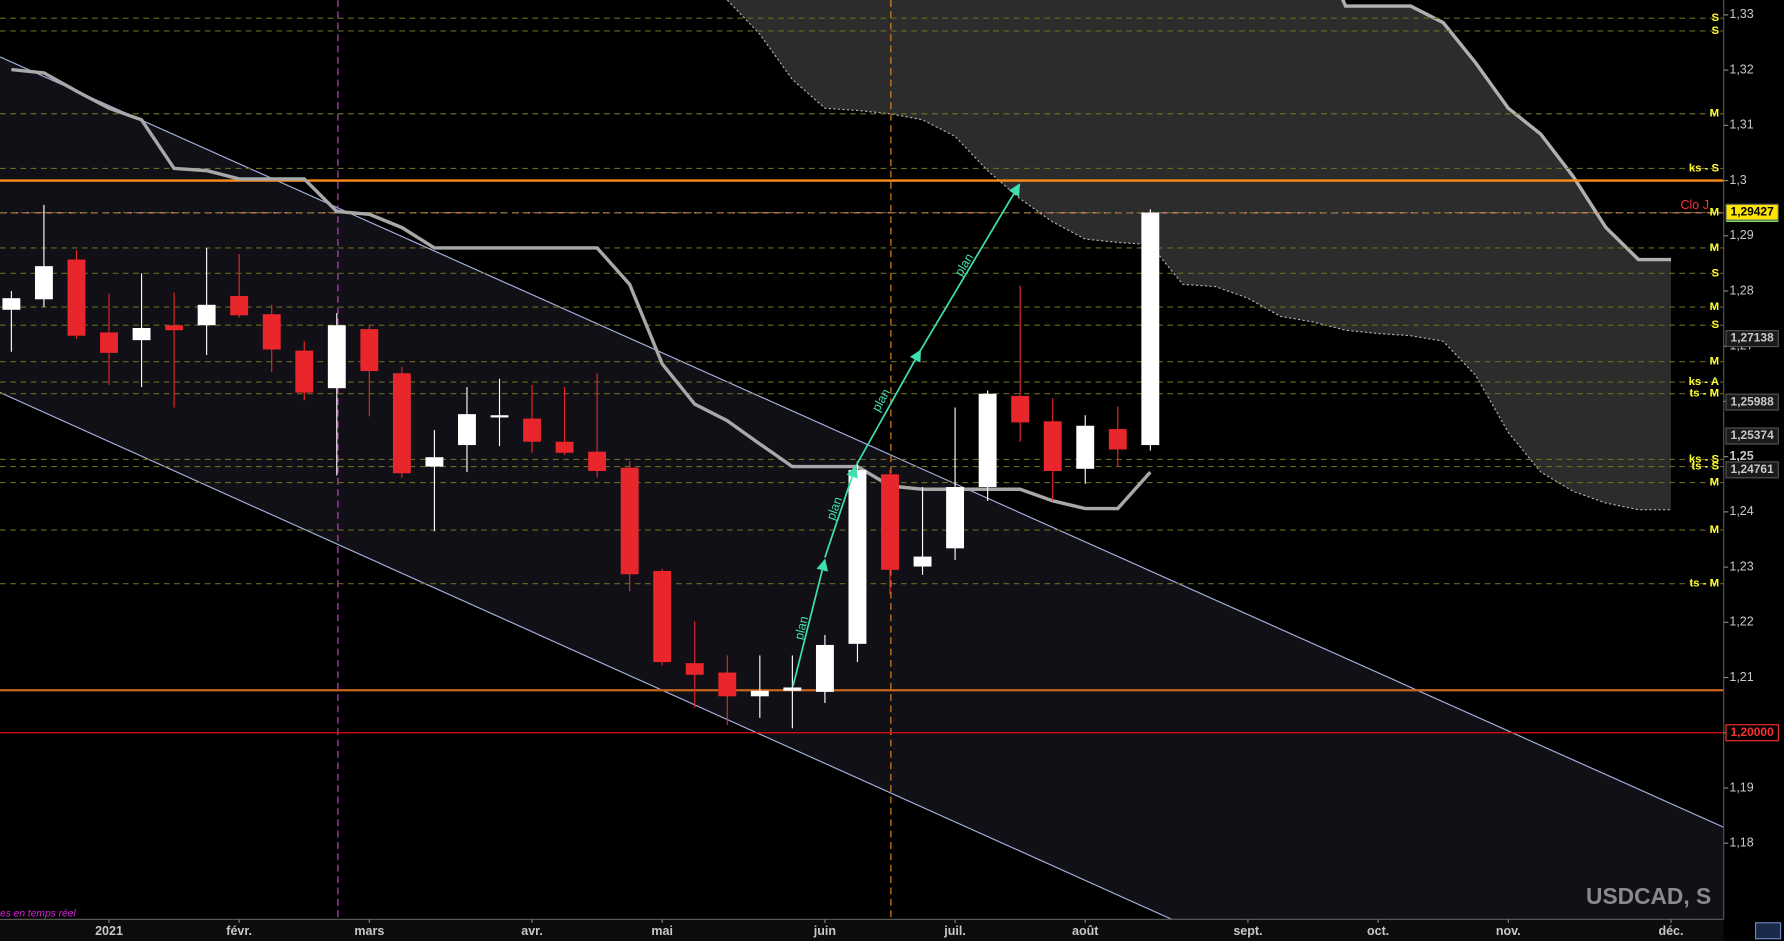  Describe the element at coordinates (862, 930) in the screenshot. I see `x-axis-bar` at that location.